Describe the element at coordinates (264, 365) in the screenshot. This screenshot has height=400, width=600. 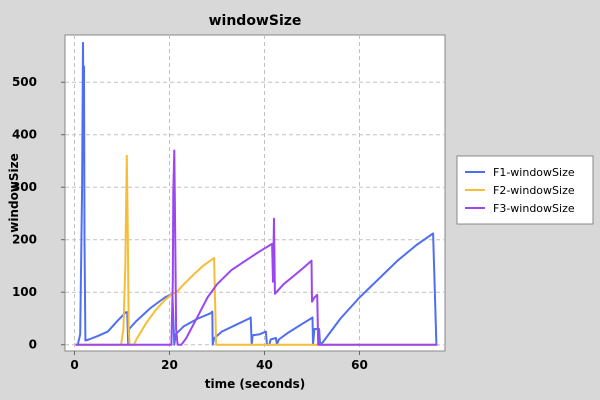
I see `x-tick-label: 40` at that location.